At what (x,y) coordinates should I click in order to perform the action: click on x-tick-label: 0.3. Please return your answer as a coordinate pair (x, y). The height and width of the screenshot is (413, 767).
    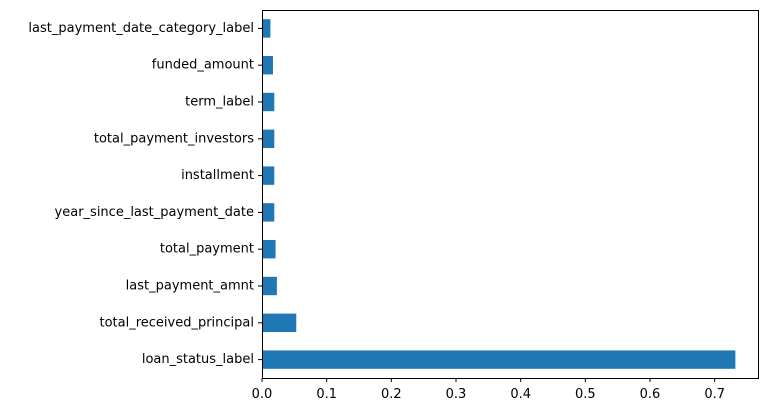
    Looking at the image, I should click on (456, 394).